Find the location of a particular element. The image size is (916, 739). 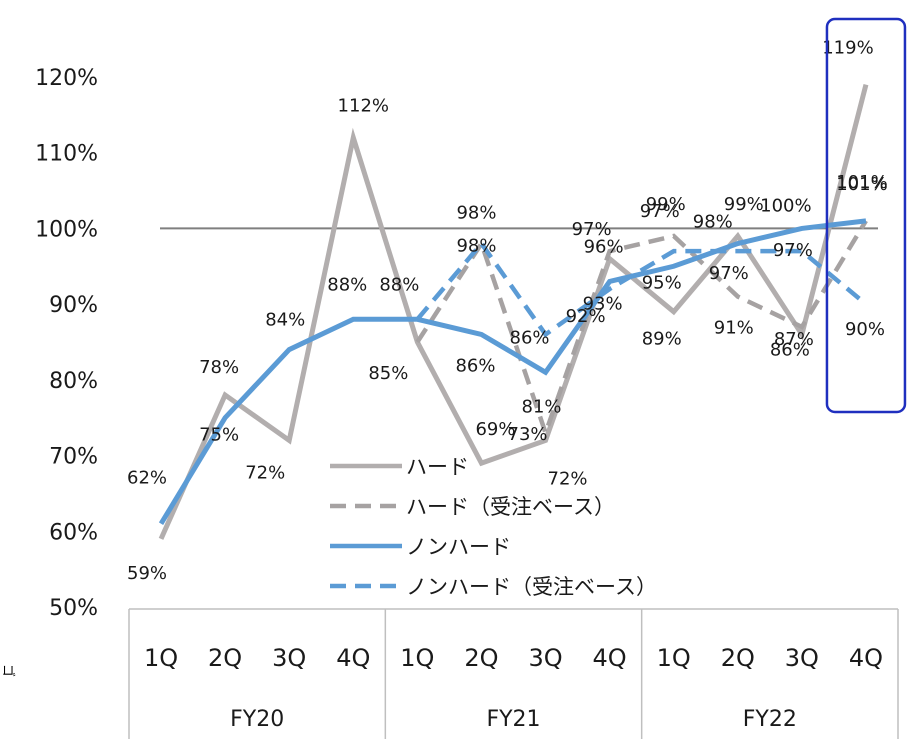

highlight-box is located at coordinates (866, 215).